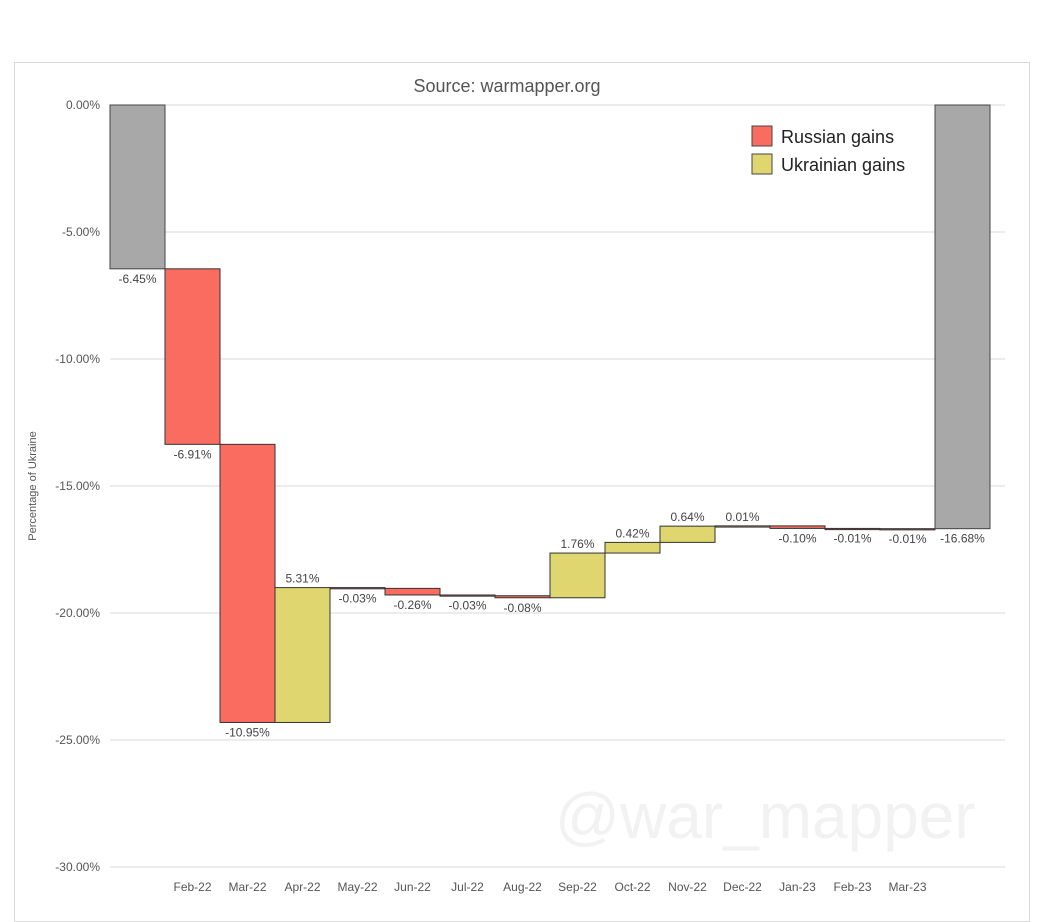  What do you see at coordinates (762, 136) in the screenshot?
I see `legend-swatch-russian` at bounding box center [762, 136].